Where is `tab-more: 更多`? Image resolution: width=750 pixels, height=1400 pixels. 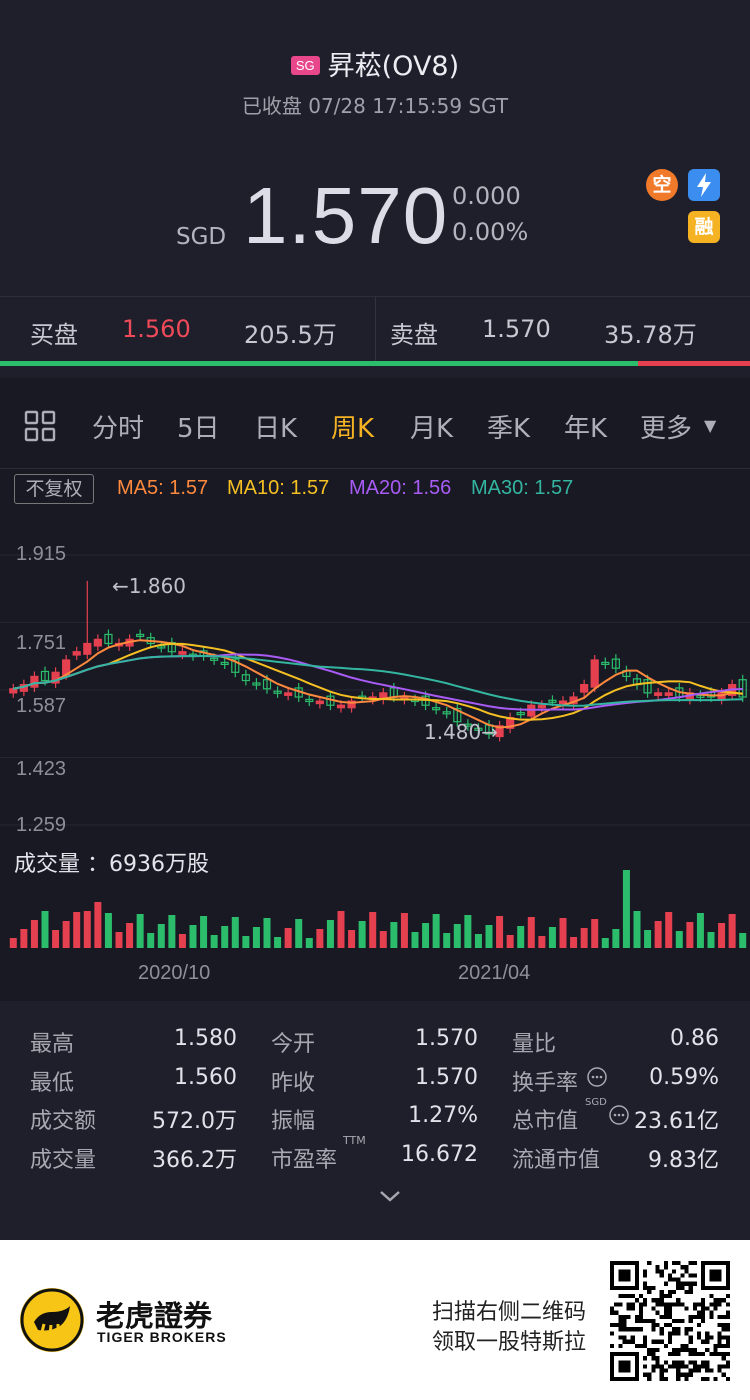 tab-more: 更多 is located at coordinates (666, 429).